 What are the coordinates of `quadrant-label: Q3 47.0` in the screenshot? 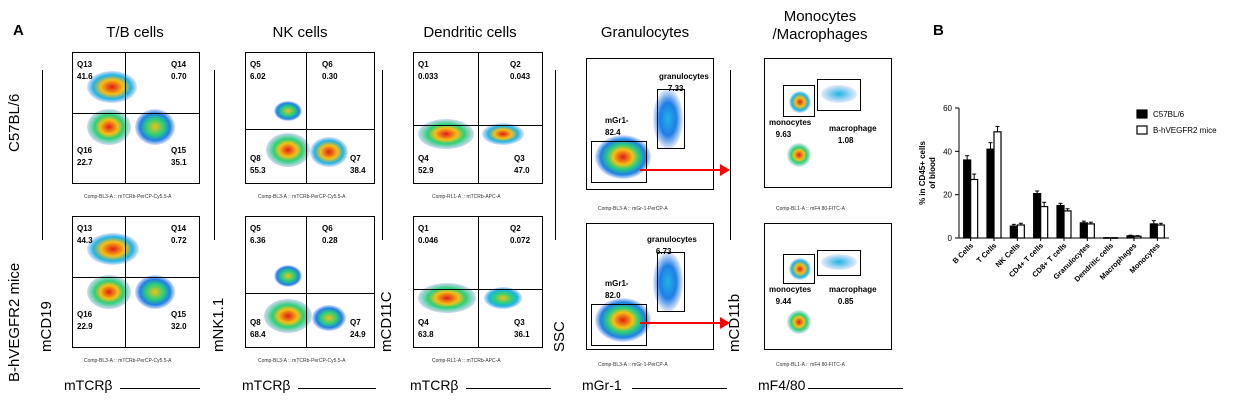 It's located at (522, 164).